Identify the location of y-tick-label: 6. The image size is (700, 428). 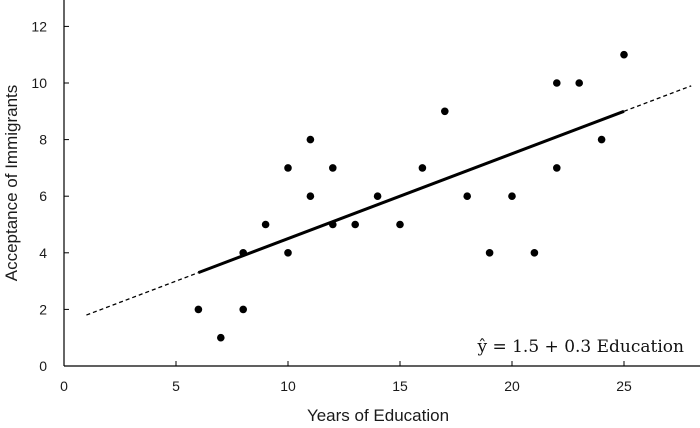
(43, 196).